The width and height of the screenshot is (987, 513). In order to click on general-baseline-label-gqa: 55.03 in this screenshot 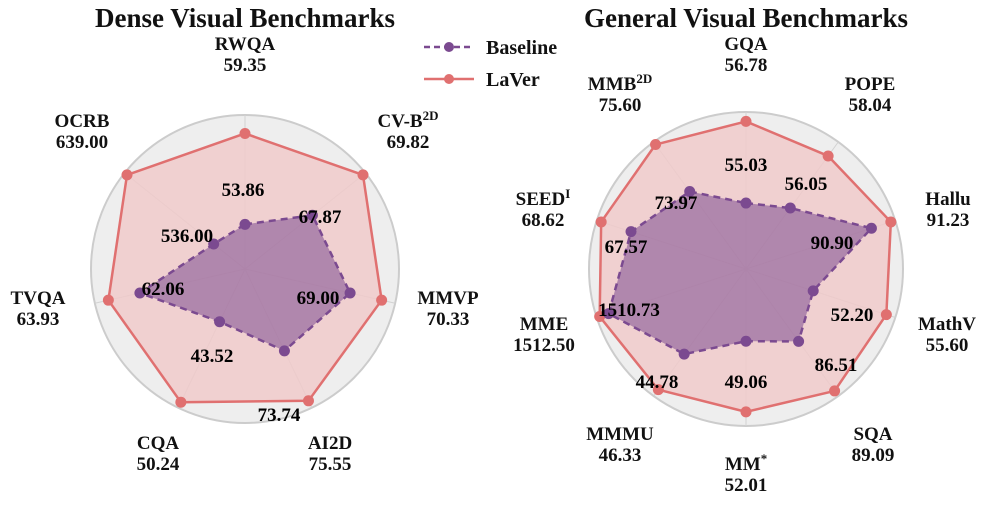, I will do `click(746, 165)`.